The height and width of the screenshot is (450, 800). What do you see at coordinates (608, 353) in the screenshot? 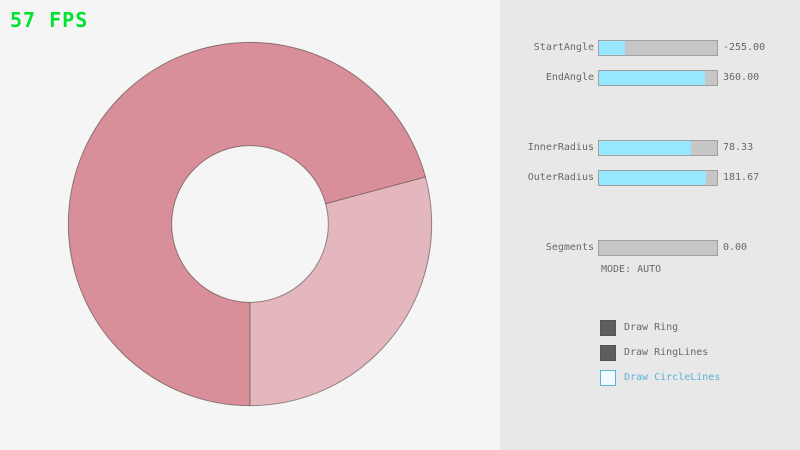
I see `draw-ringlines-checkbox` at bounding box center [608, 353].